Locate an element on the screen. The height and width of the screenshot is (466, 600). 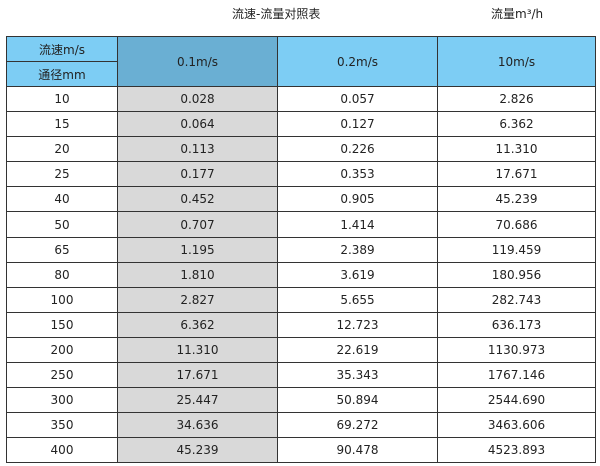
flow-cell: 1.414 is located at coordinates (357, 224).